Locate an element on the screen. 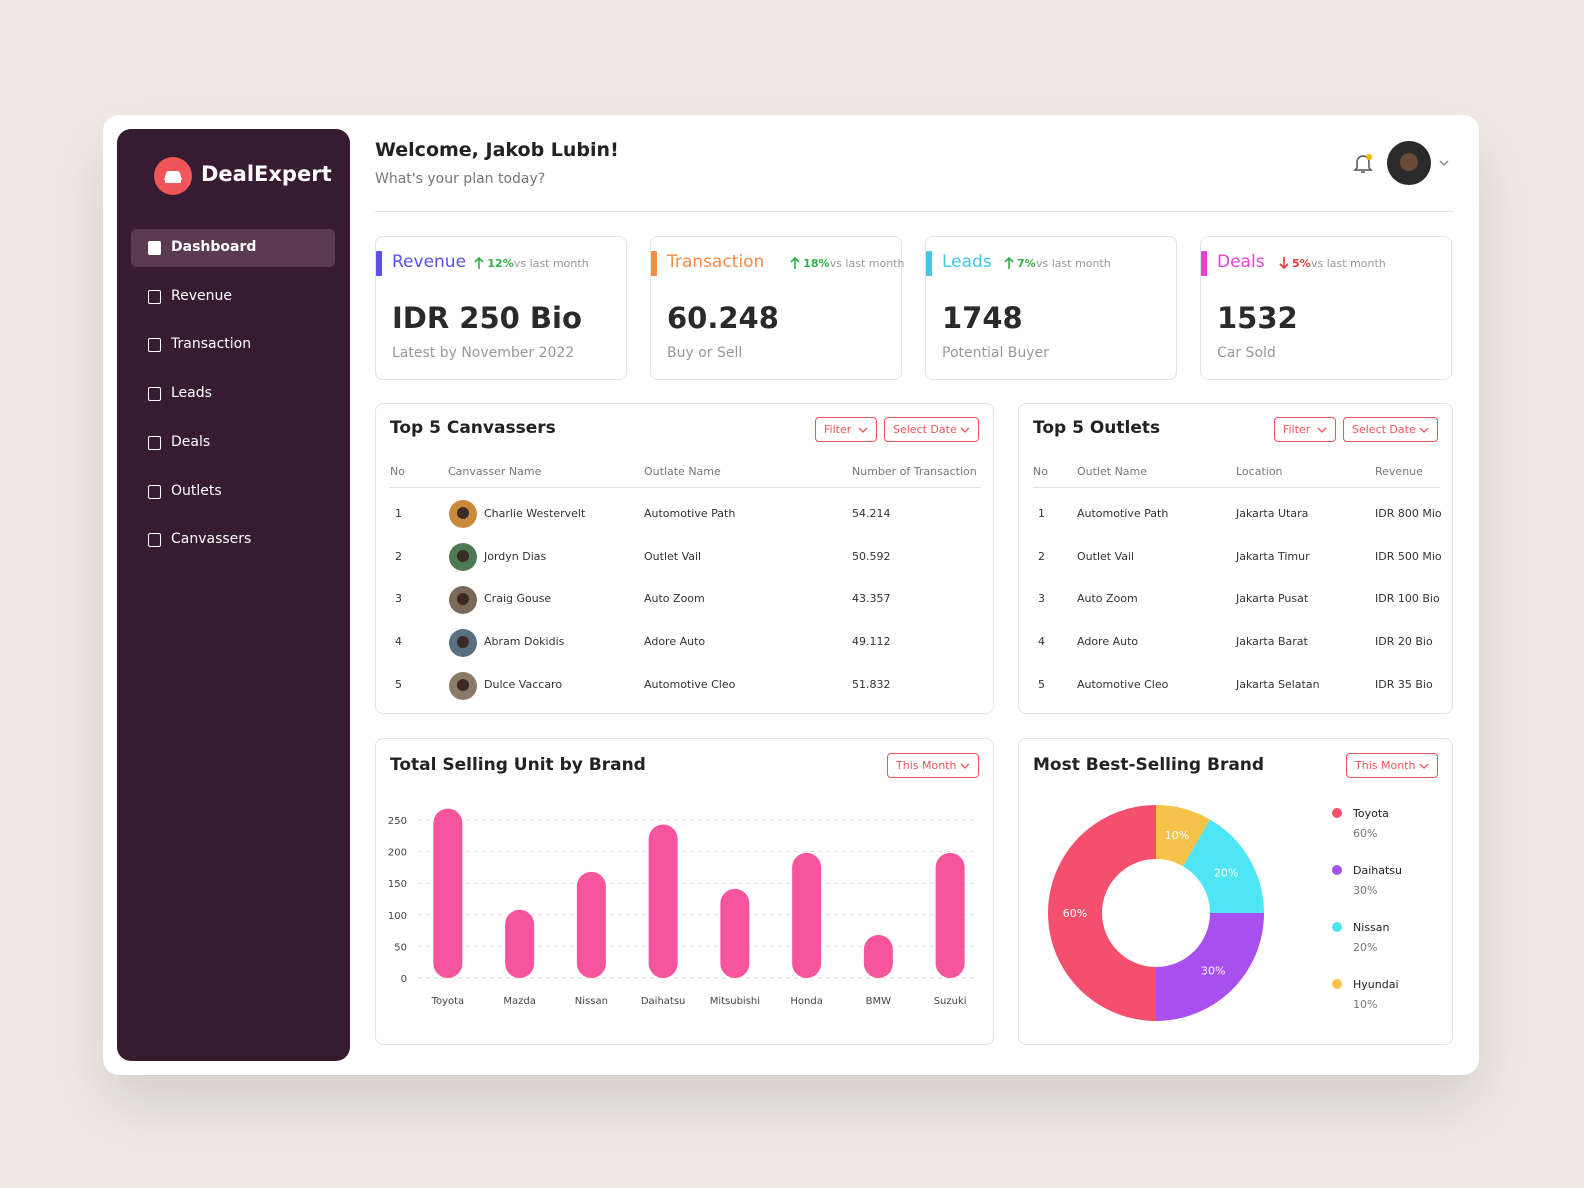 This screenshot has width=1584, height=1188. column-header: Outlet Name is located at coordinates (1112, 471).